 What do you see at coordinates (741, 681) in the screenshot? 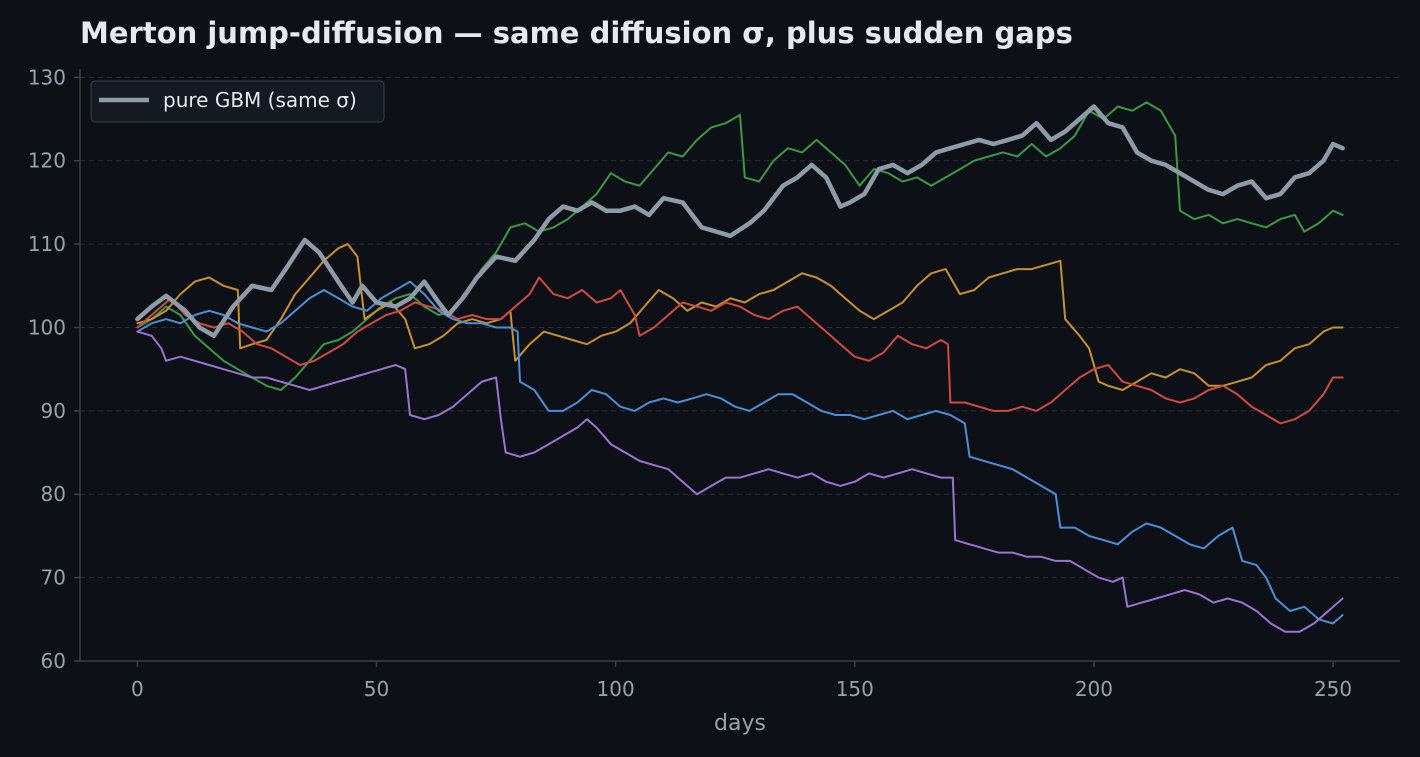
I see `x-ticks: 0 50 100 150 200 250` at bounding box center [741, 681].